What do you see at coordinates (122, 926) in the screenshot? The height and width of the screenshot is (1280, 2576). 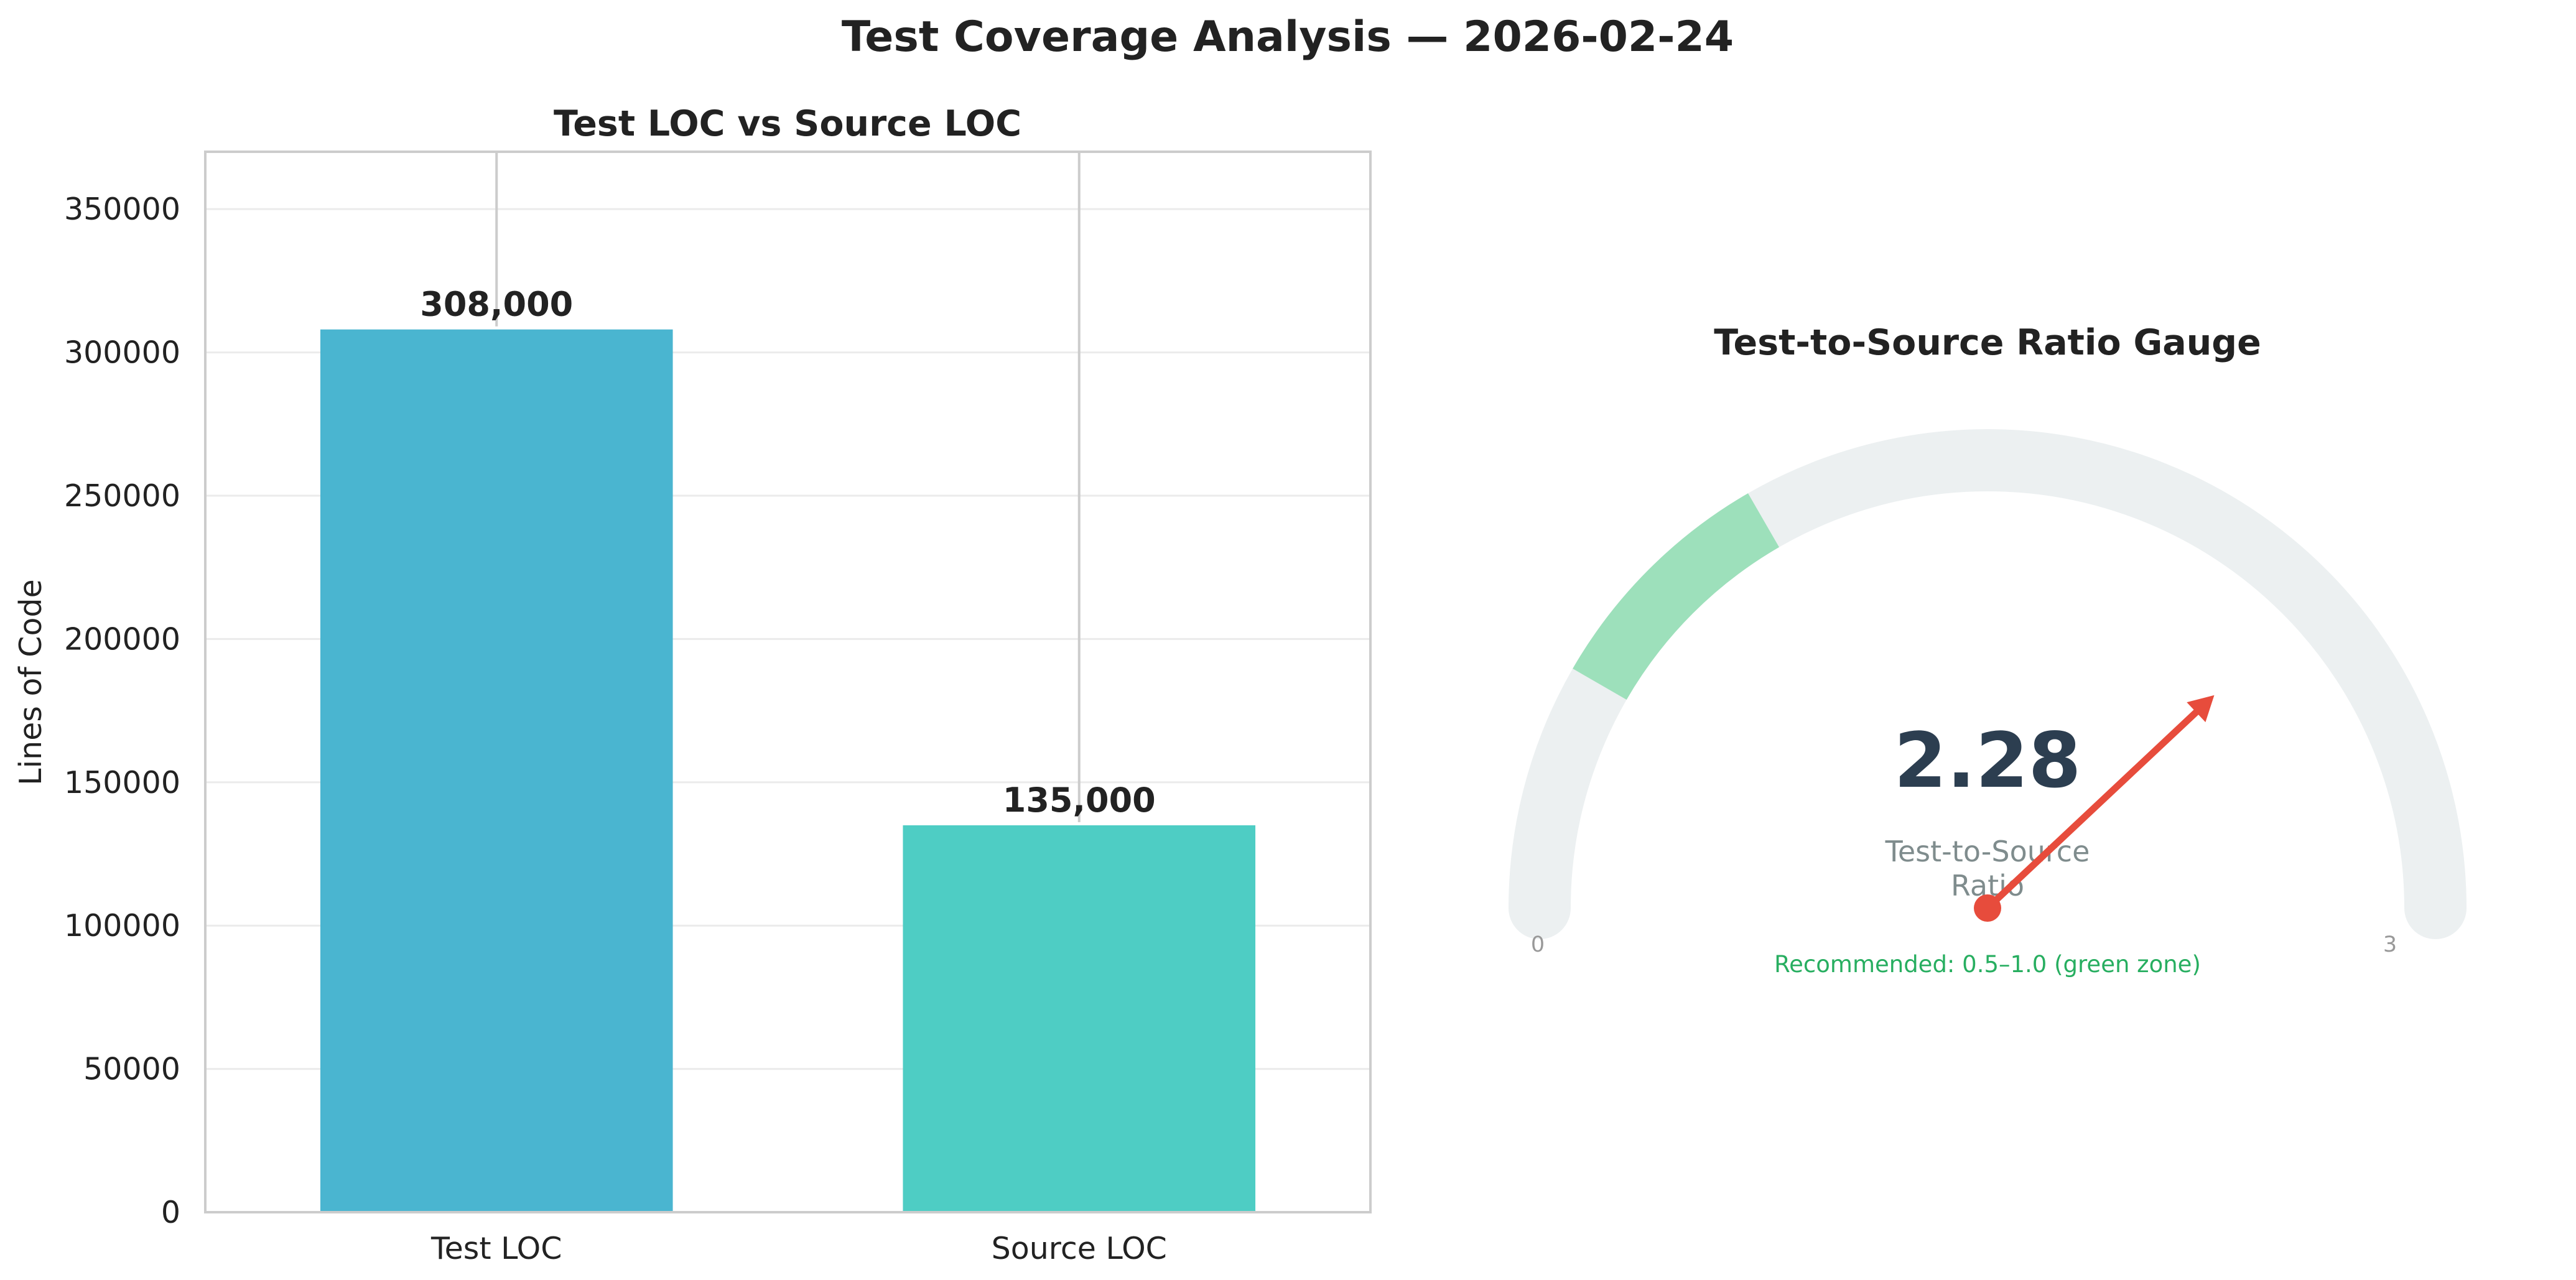 I see `bar-chart-y-tick-label: 100000` at bounding box center [122, 926].